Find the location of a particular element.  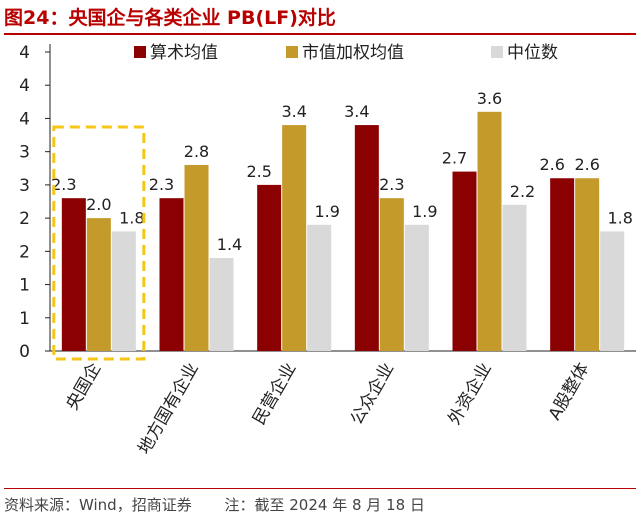

x-tick-label: 央国企 is located at coordinates (83, 387).